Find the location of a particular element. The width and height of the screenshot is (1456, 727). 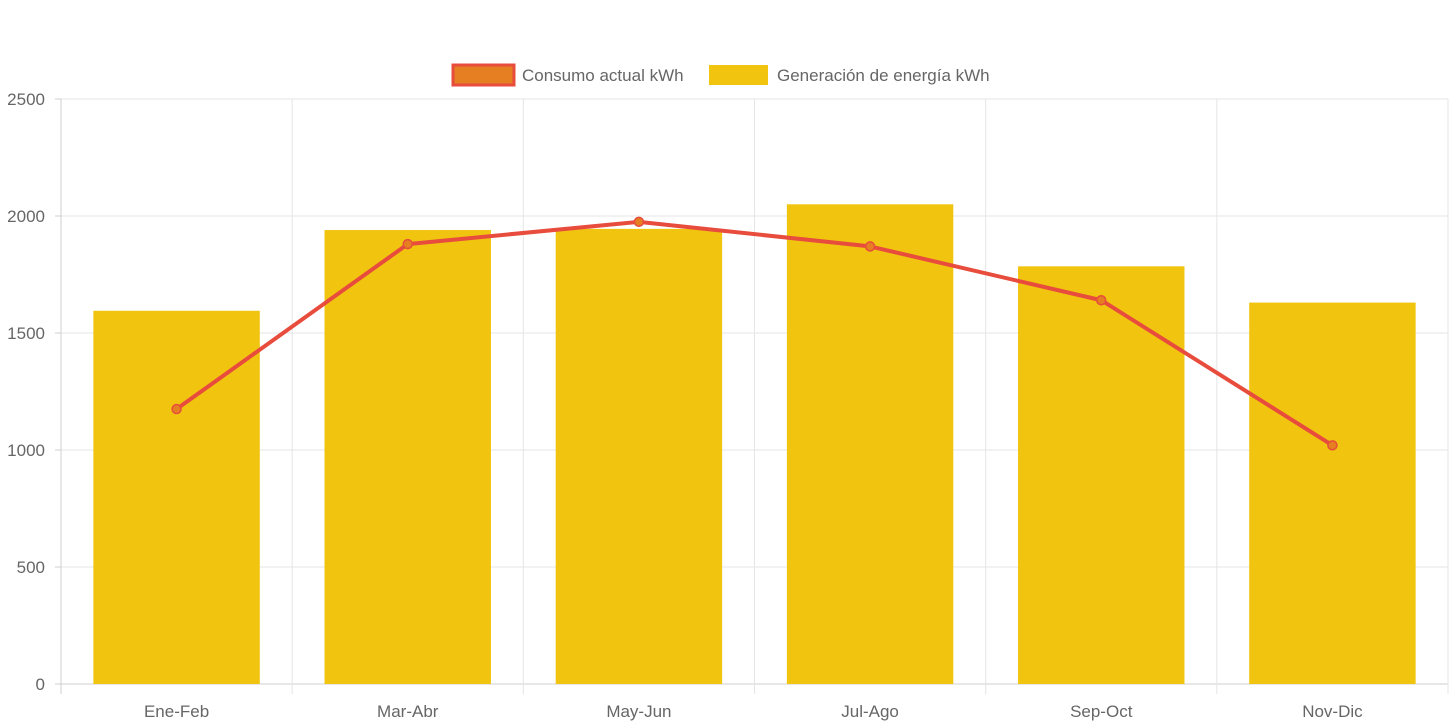

y-tick-label: 1000 is located at coordinates (26, 450).